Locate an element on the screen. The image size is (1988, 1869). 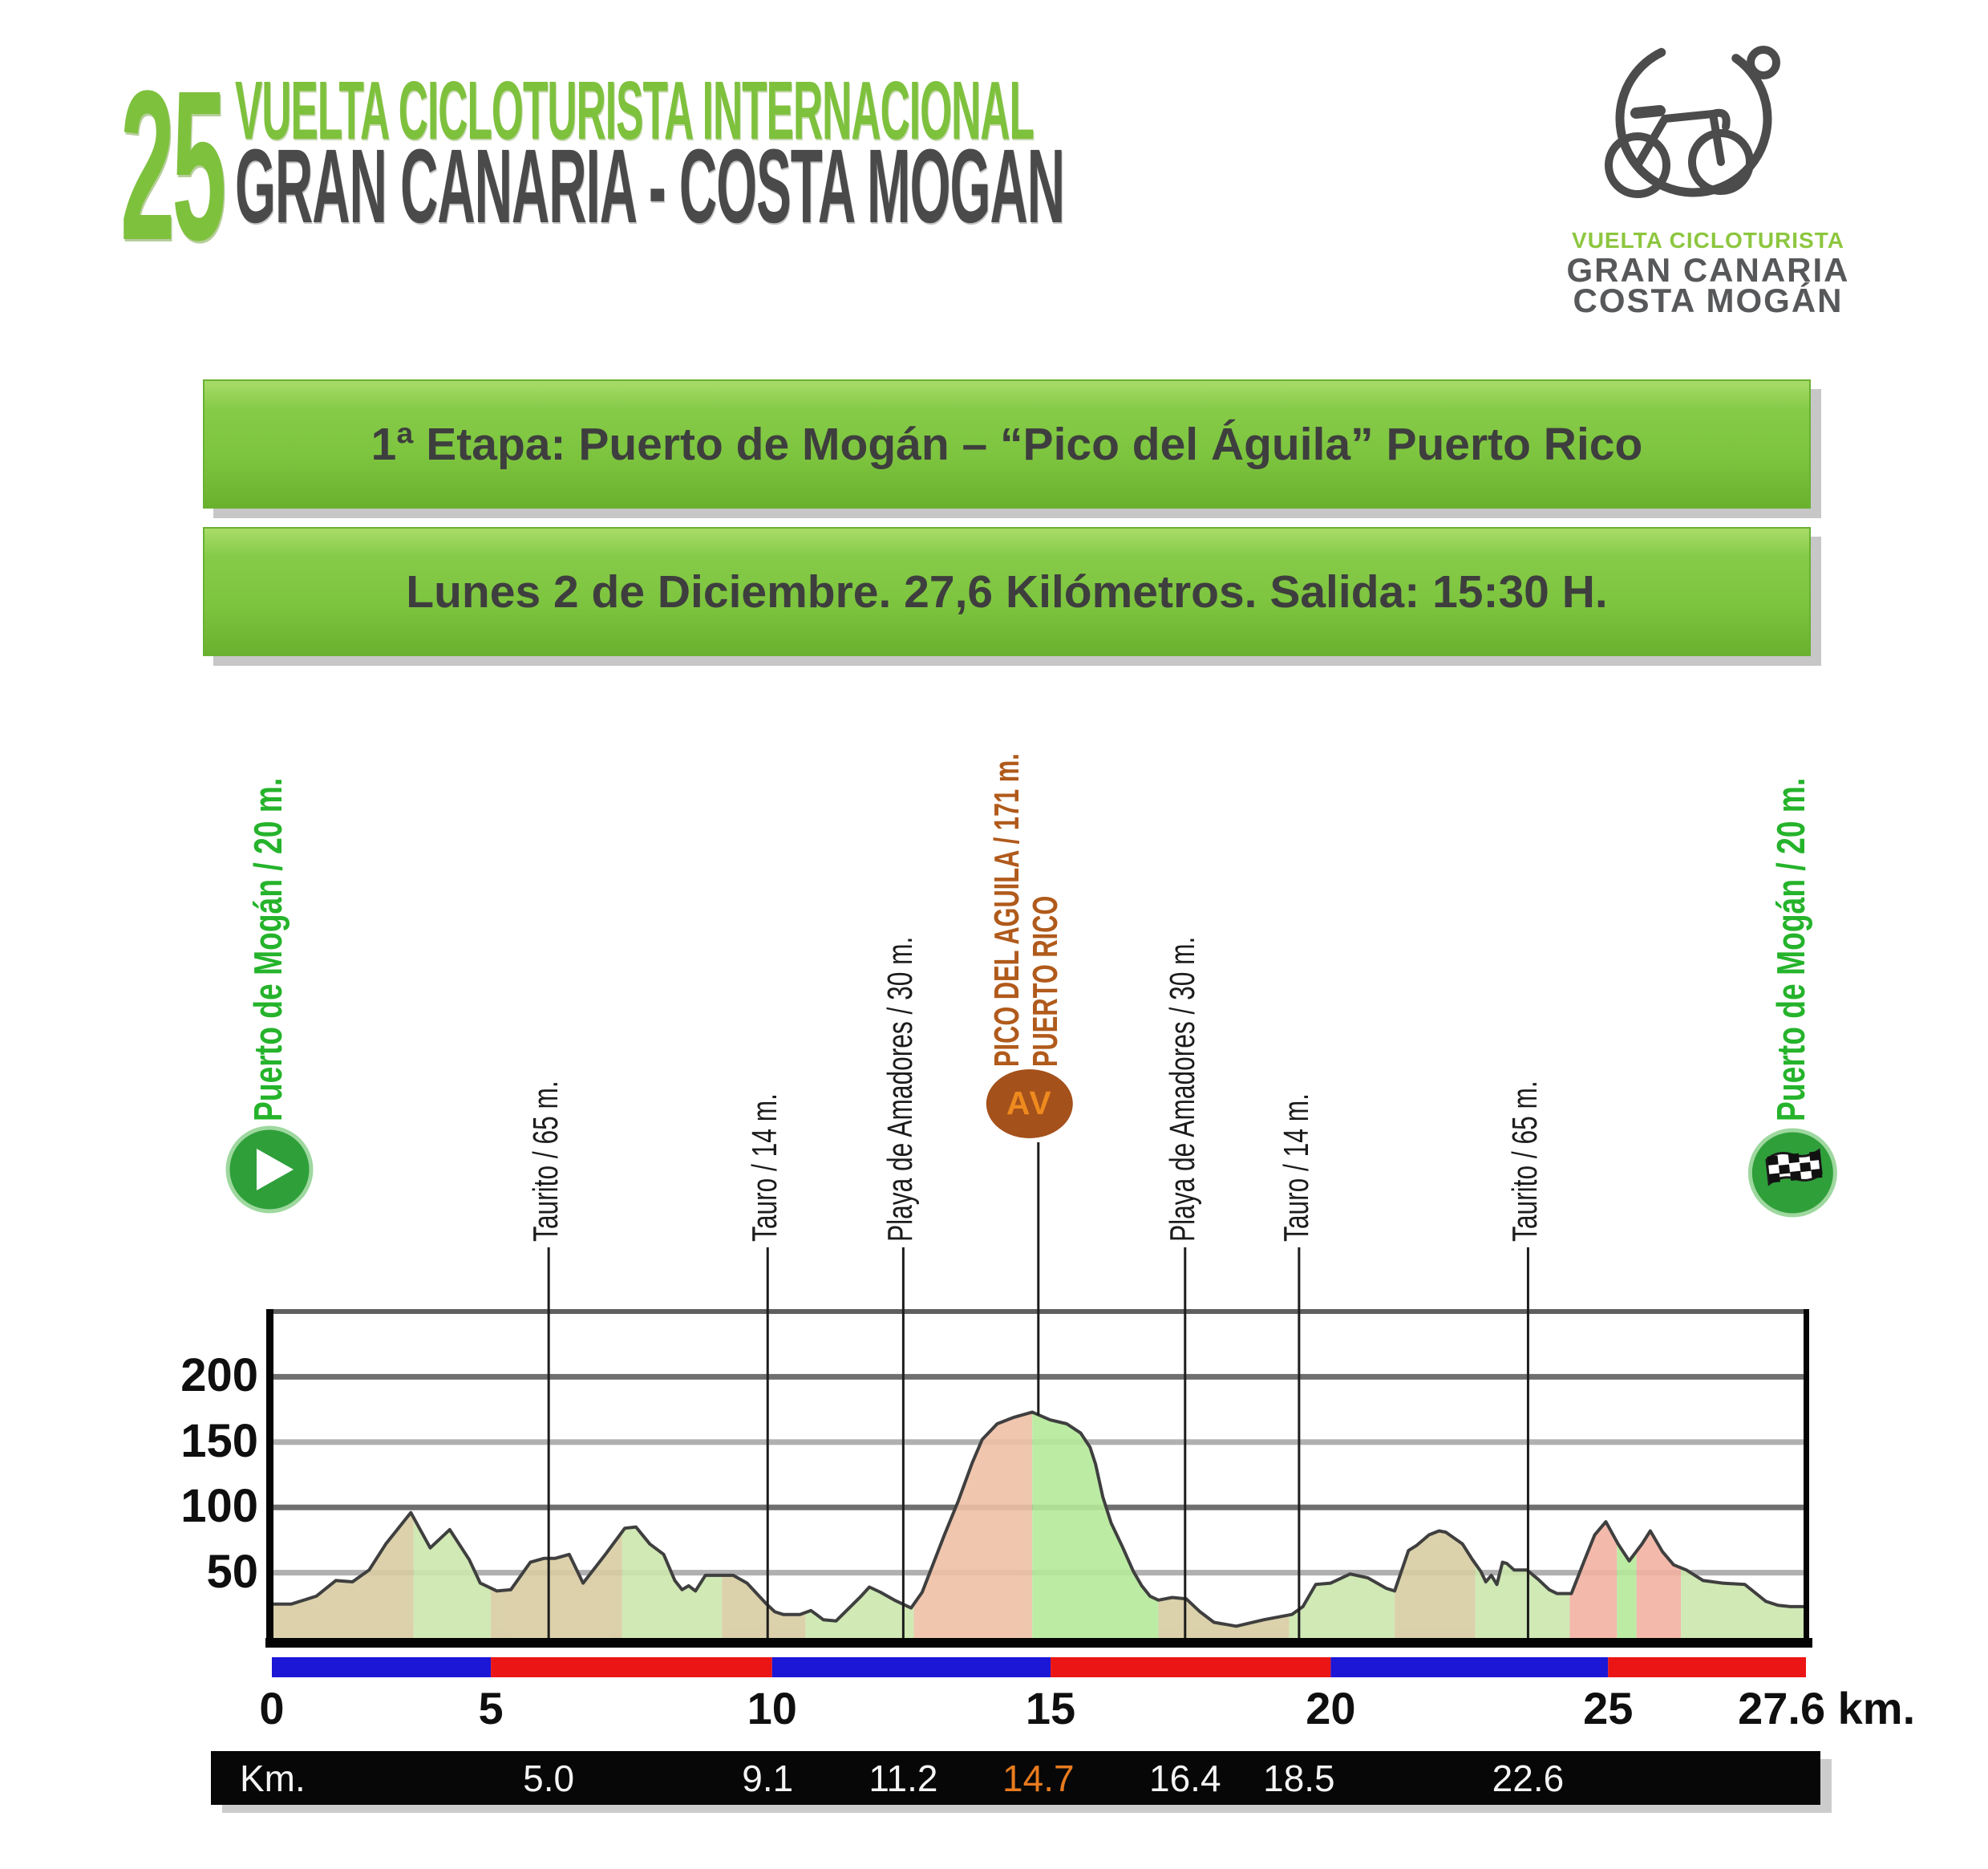
x-tick-5: 5 is located at coordinates (491, 1708).